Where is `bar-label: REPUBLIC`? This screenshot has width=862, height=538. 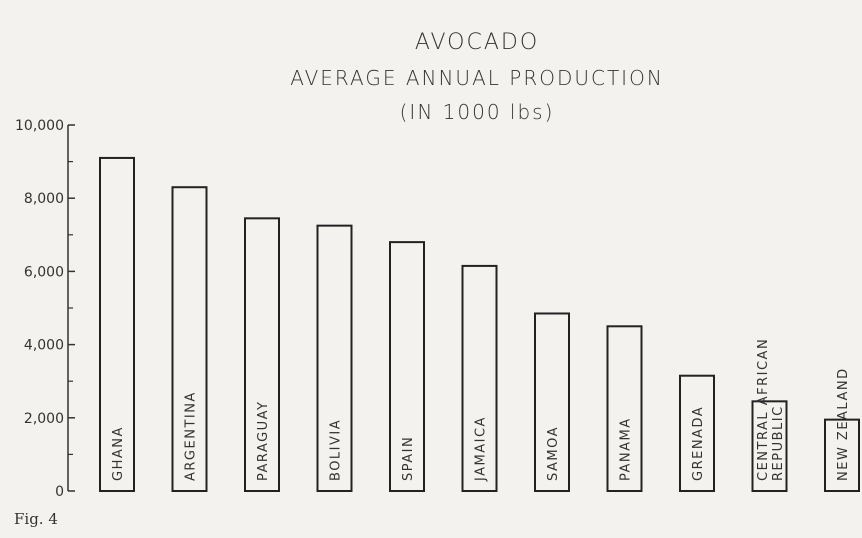
bar-label: REPUBLIC is located at coordinates (778, 443).